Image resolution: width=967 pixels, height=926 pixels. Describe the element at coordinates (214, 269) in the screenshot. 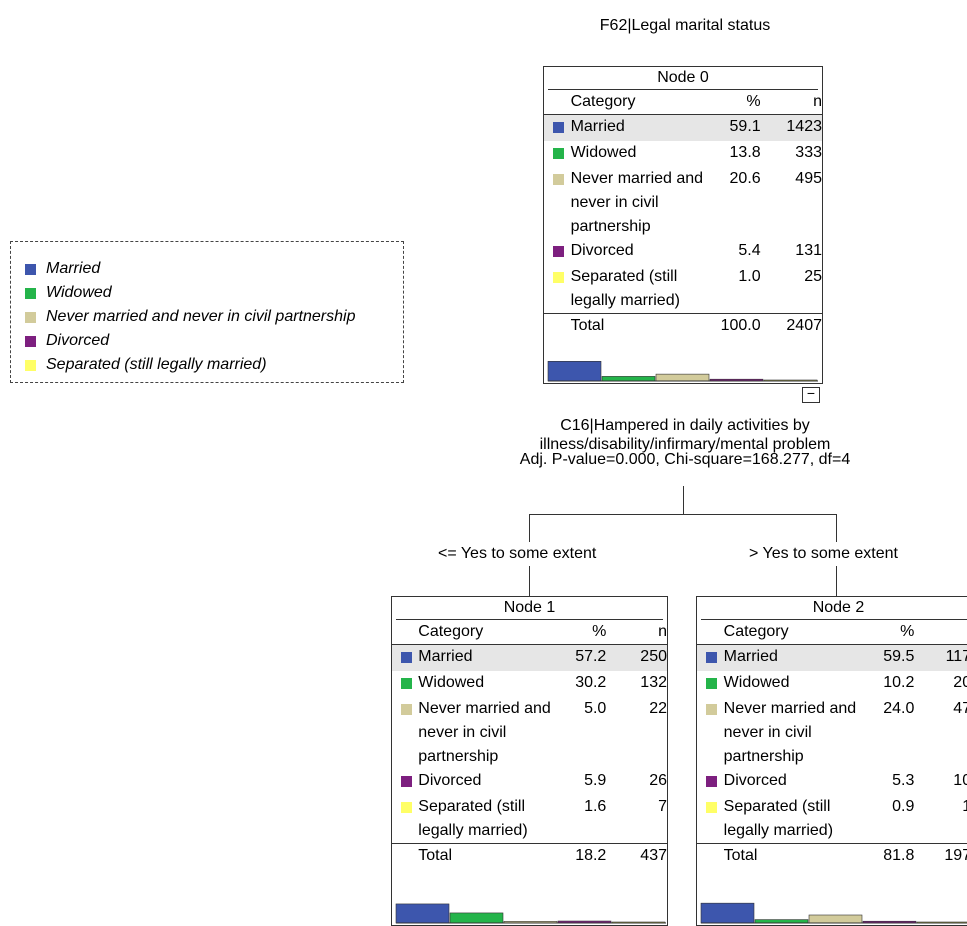

I see `legend-item-married: Married` at that location.